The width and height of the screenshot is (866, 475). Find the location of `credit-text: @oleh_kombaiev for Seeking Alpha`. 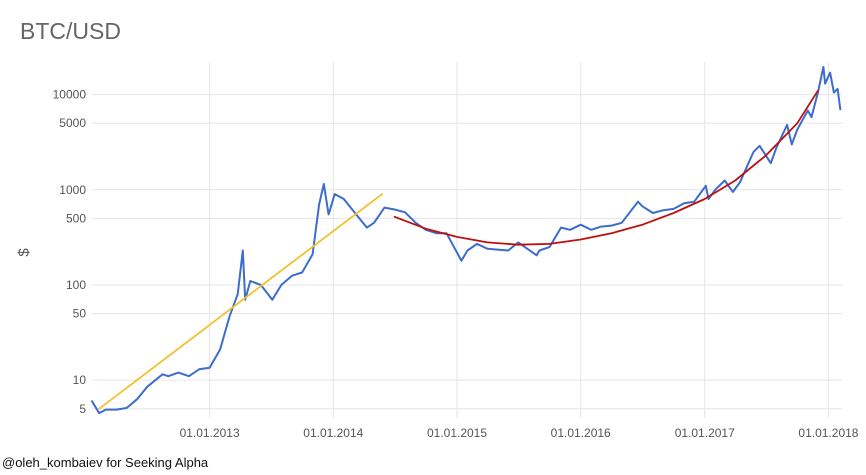

credit-text: @oleh_kombaiev for Seeking Alpha is located at coordinates (105, 462).